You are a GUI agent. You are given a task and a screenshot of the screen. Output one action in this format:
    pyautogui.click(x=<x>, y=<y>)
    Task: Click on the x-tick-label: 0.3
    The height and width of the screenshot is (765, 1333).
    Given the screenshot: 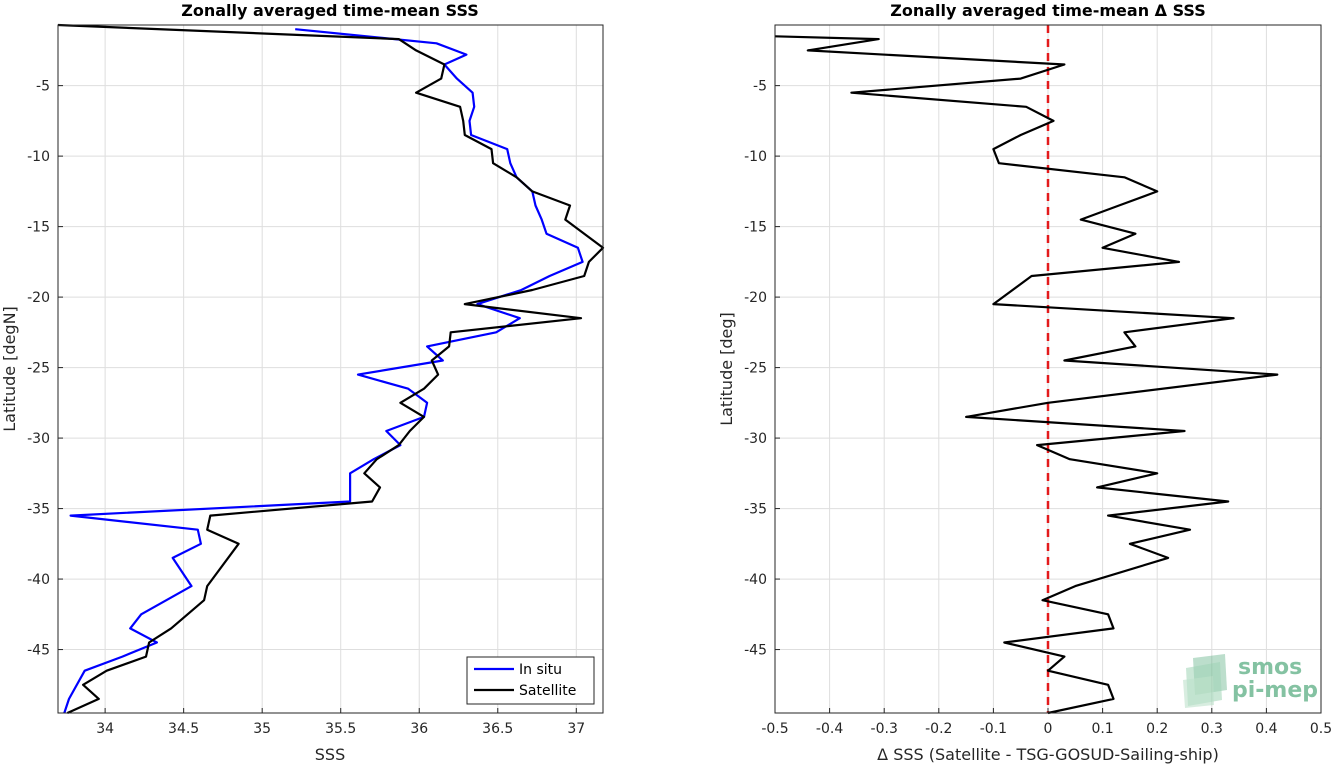 What is the action you would take?
    pyautogui.click(x=1212, y=729)
    